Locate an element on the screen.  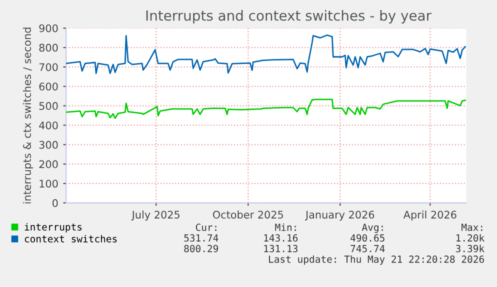
y-axis-title: interrupts & ctx switches / second is located at coordinates (28, 116).